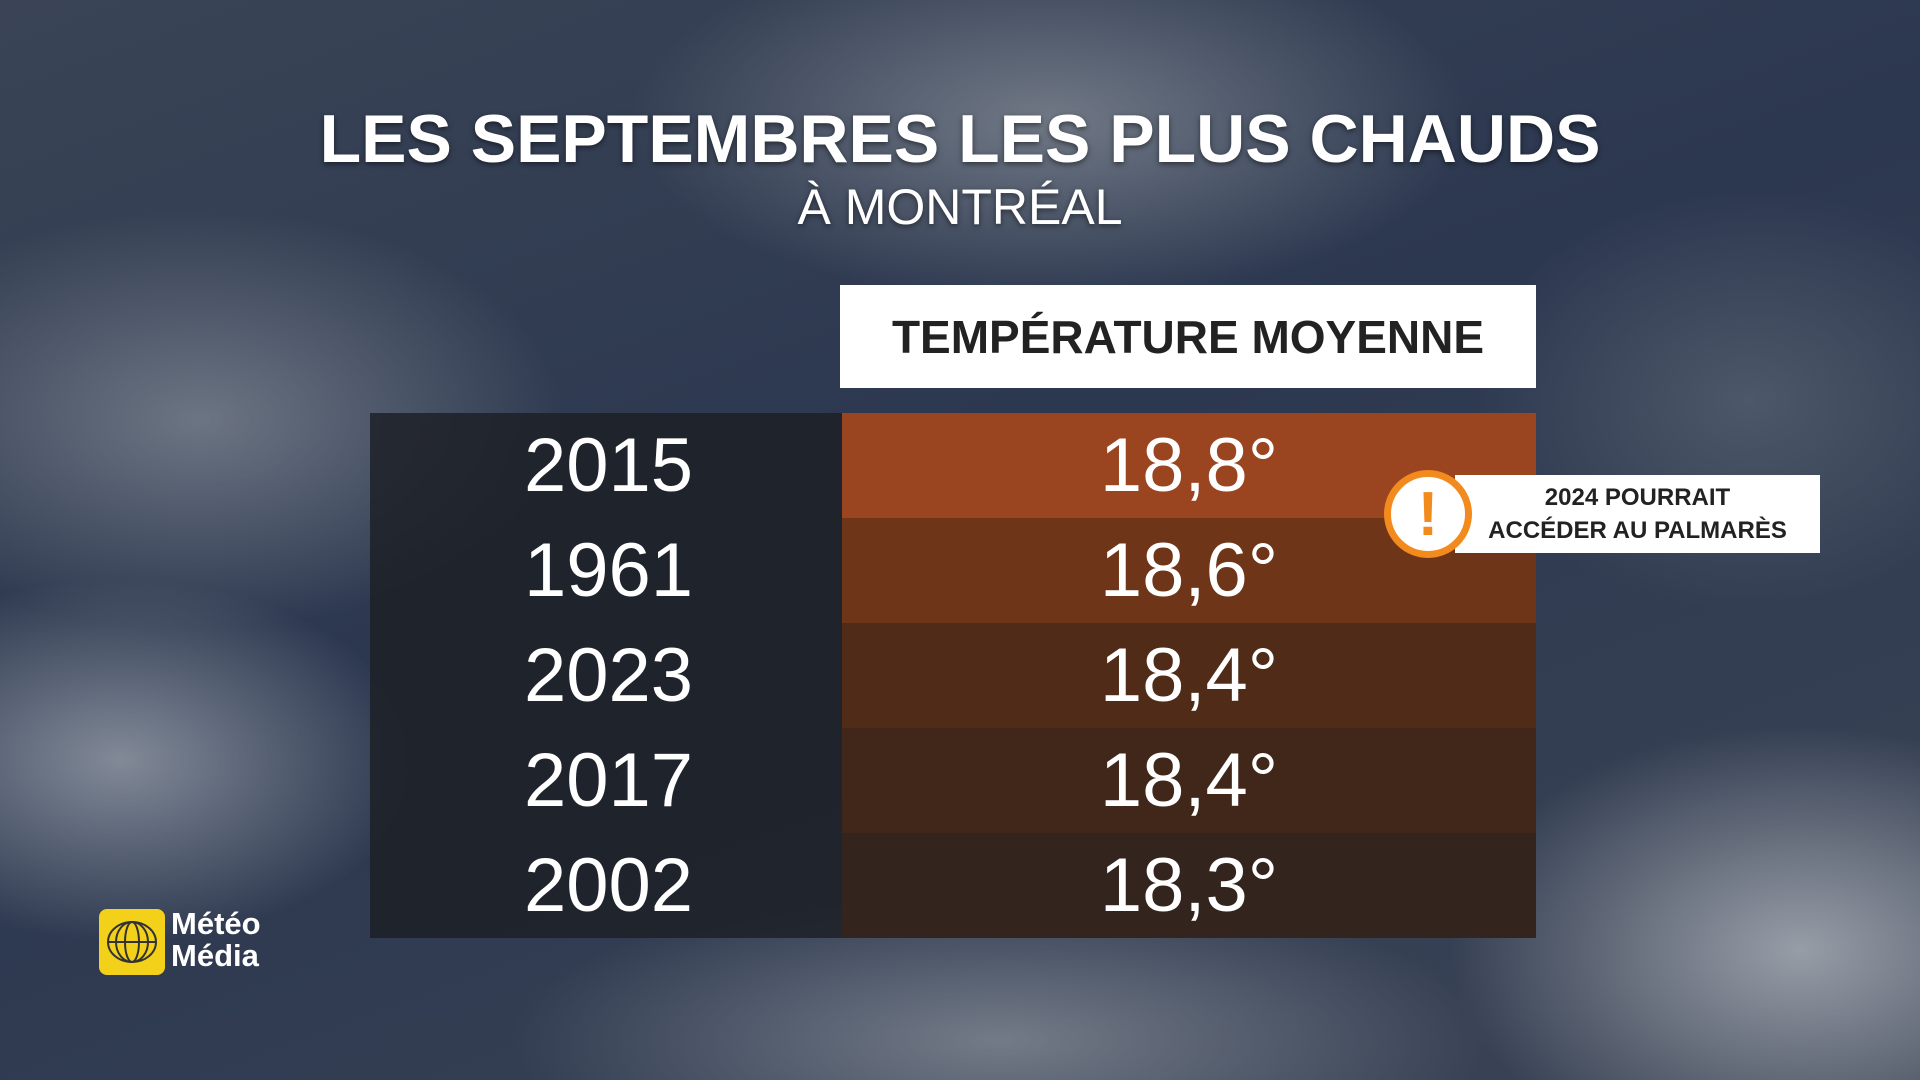  What do you see at coordinates (1189, 885) in the screenshot?
I see `temperature-cell: 18,3°` at bounding box center [1189, 885].